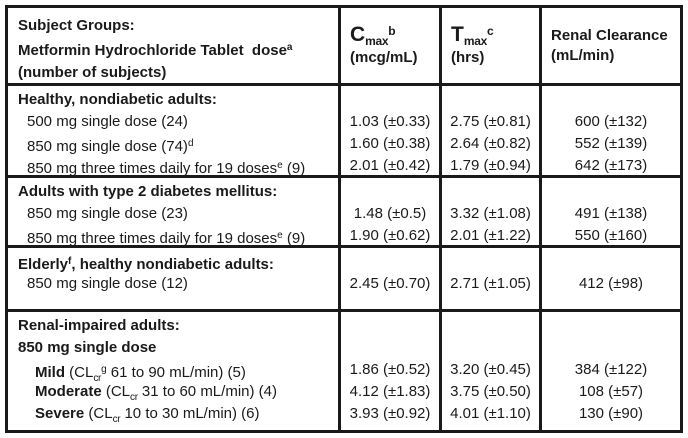 Image resolution: width=688 pixels, height=438 pixels. I want to click on renal-value: 491 (±138), so click(611, 213).